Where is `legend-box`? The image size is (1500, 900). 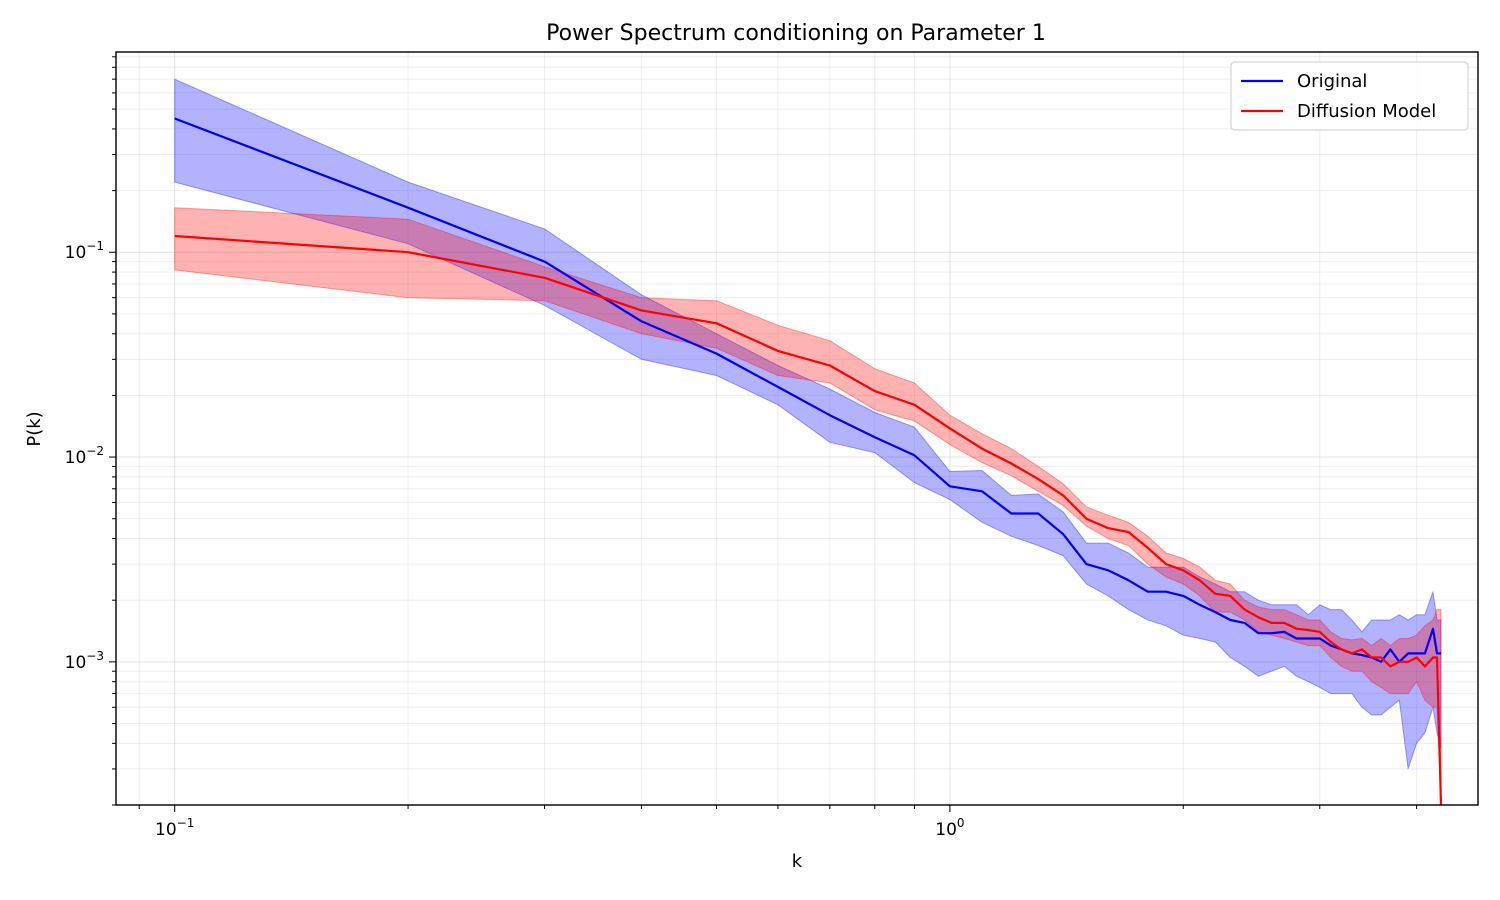 legend-box is located at coordinates (1349, 96).